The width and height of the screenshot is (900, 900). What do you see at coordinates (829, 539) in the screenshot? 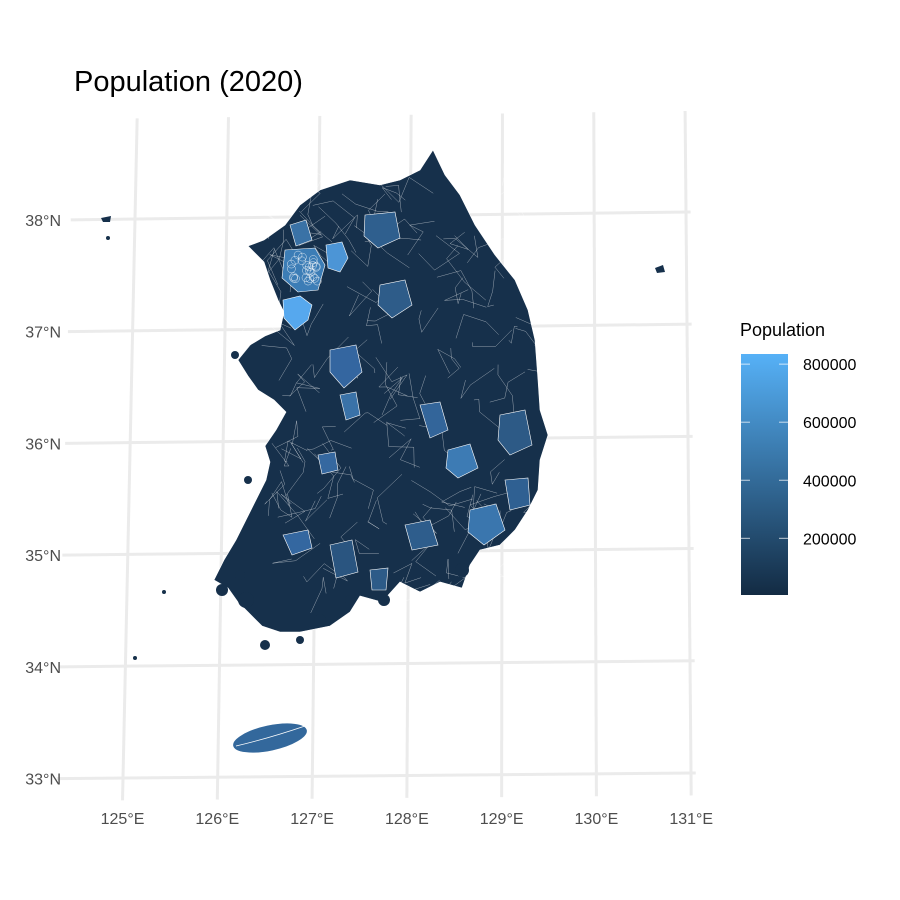
I see `legend-label: 200000` at bounding box center [829, 539].